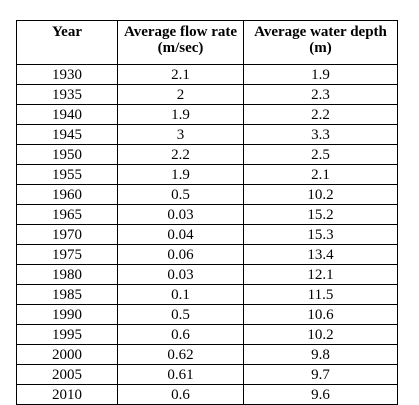 This screenshot has width=419, height=405. What do you see at coordinates (67, 214) in the screenshot?
I see `year-cell: 1965` at bounding box center [67, 214].